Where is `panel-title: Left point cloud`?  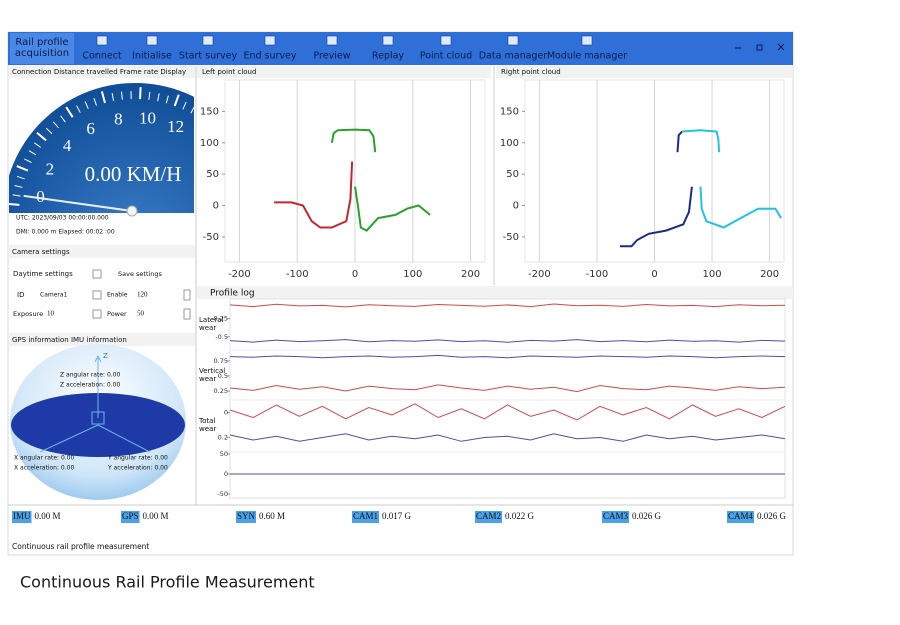
panel-title: Left point cloud is located at coordinates (229, 72).